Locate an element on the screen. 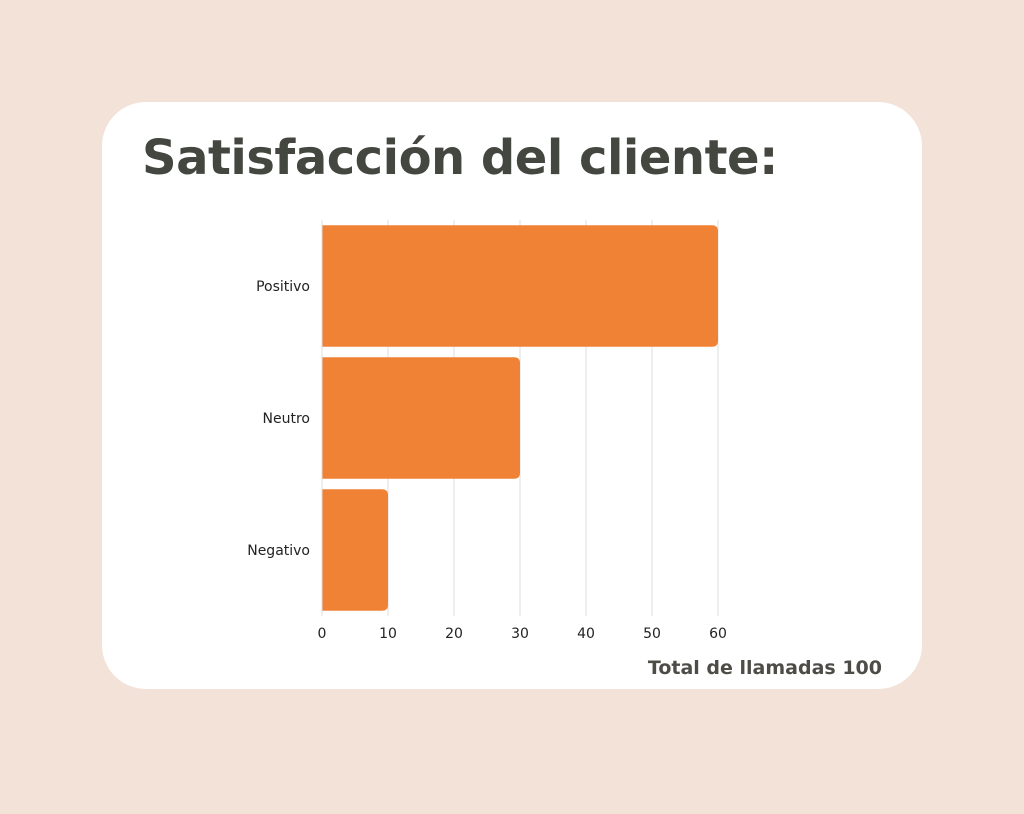 The image size is (1024, 814). page-title: Satisfacción del cliente: is located at coordinates (460, 158).